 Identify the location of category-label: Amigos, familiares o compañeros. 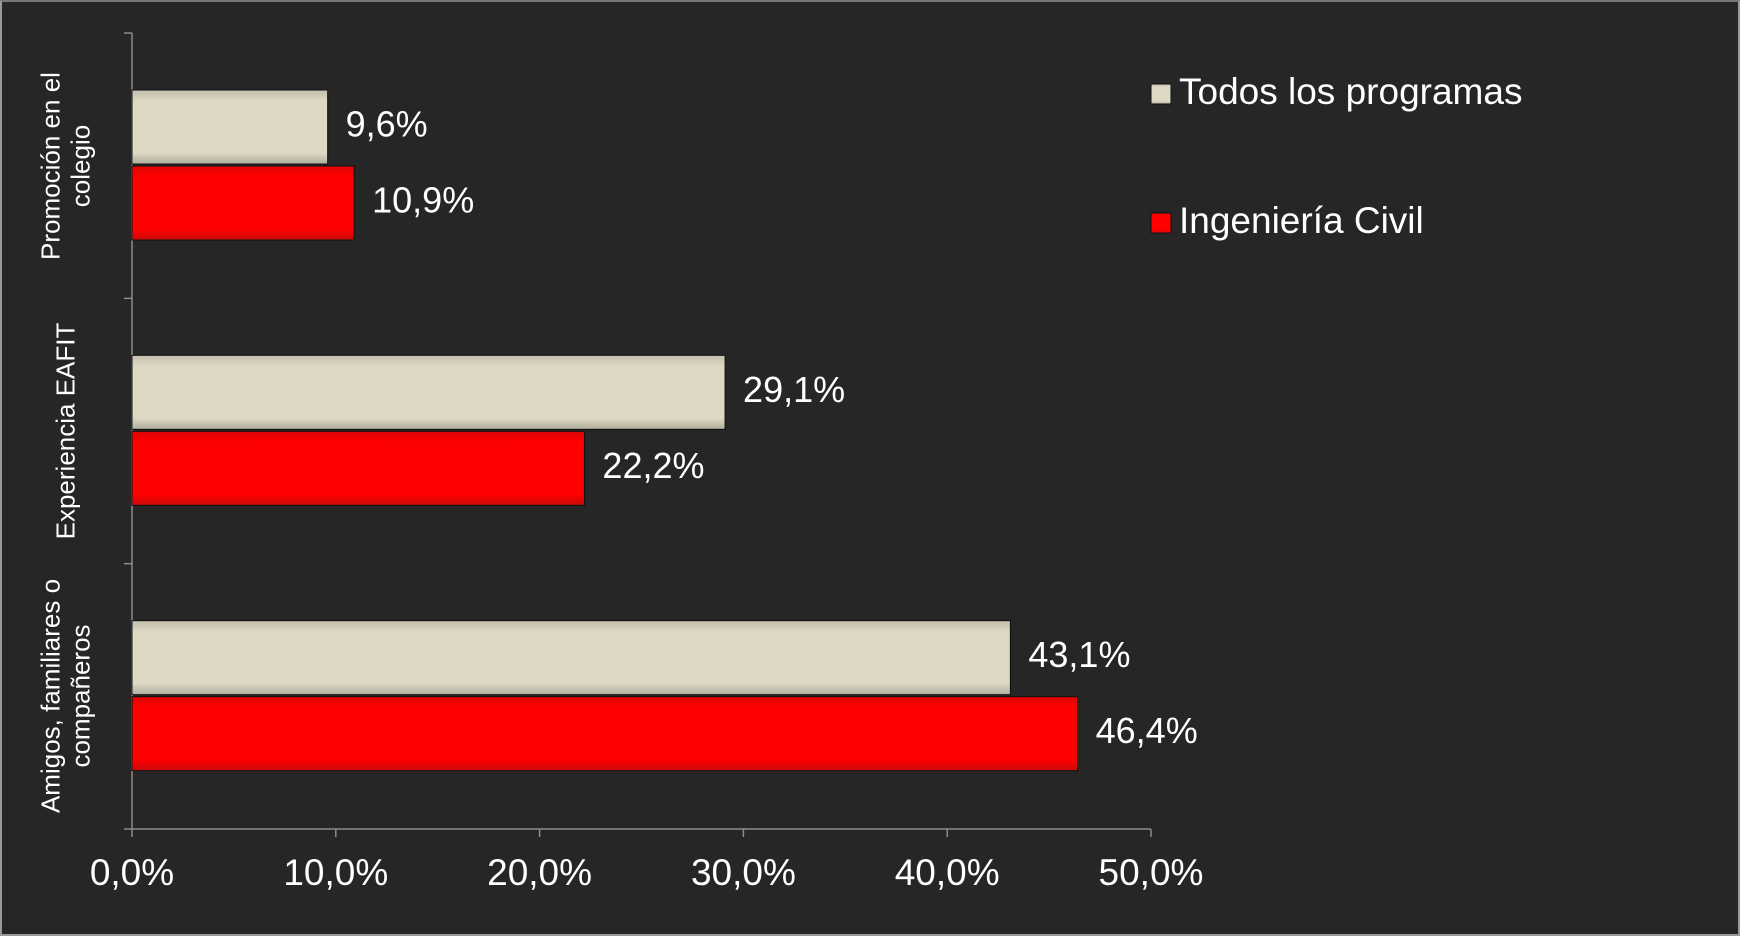
(66, 696).